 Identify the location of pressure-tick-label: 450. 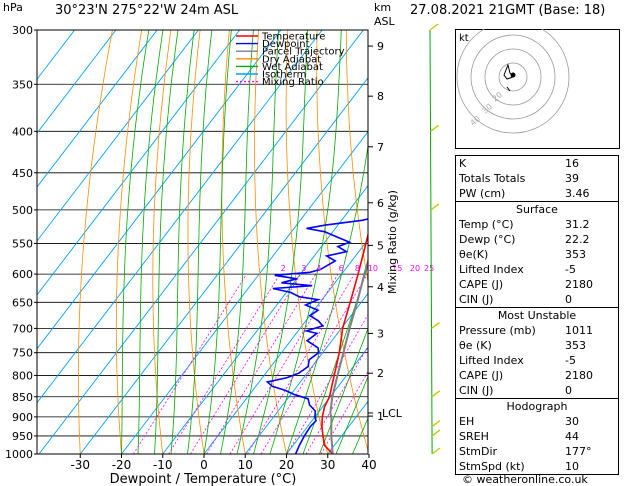
(22, 173).